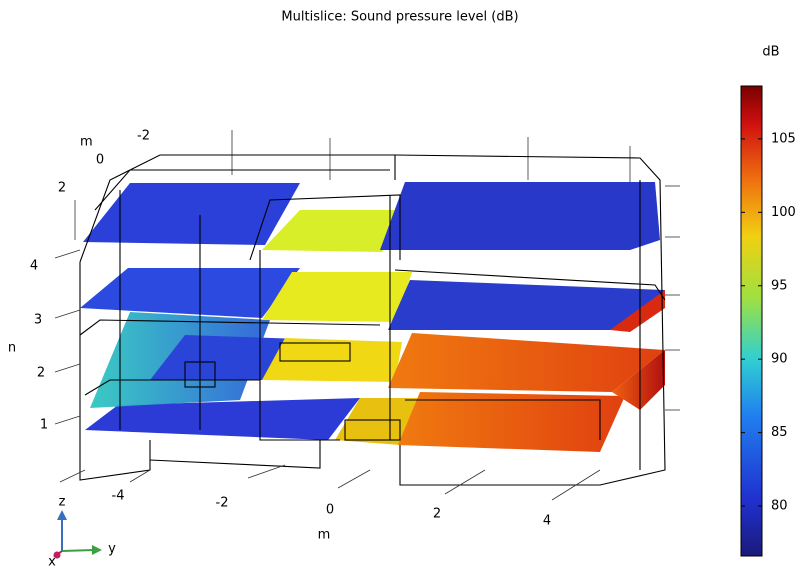 This screenshot has width=801, height=566. Describe the element at coordinates (779, 285) in the screenshot. I see `colorbar-tick-label: 95` at that location.